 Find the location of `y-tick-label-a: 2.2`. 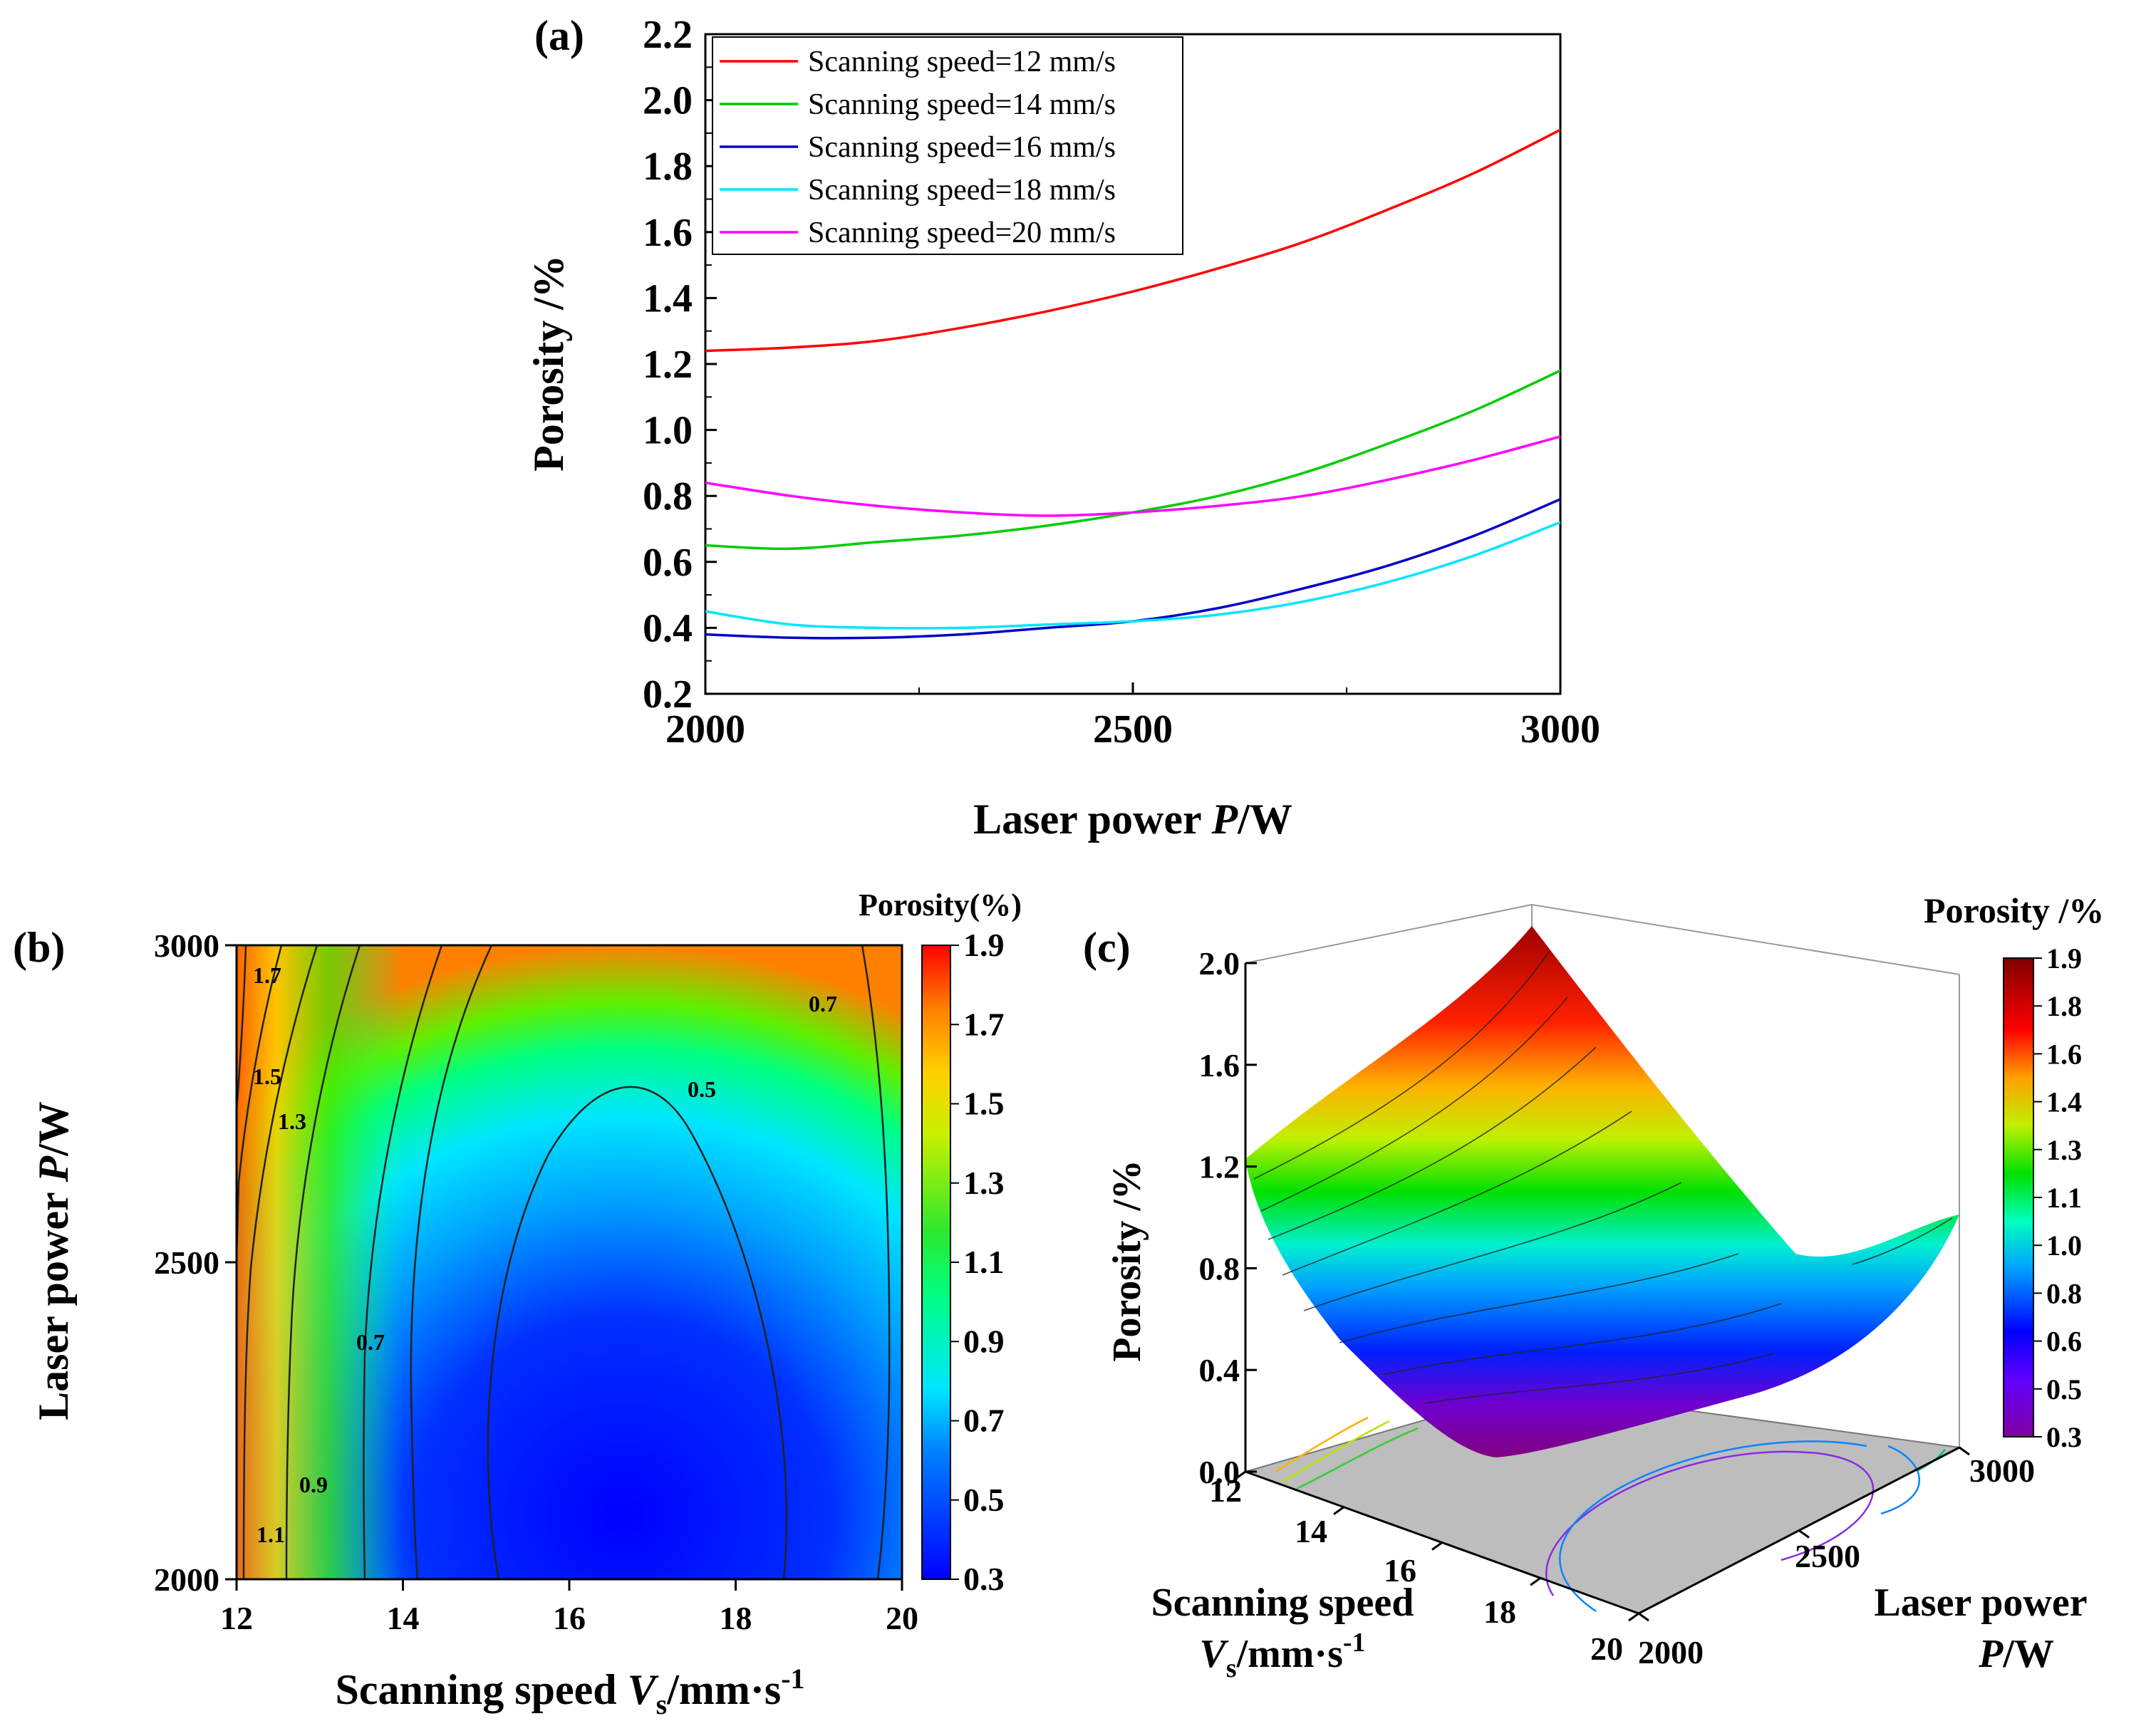

y-tick-label-a: 2.2 is located at coordinates (668, 35).